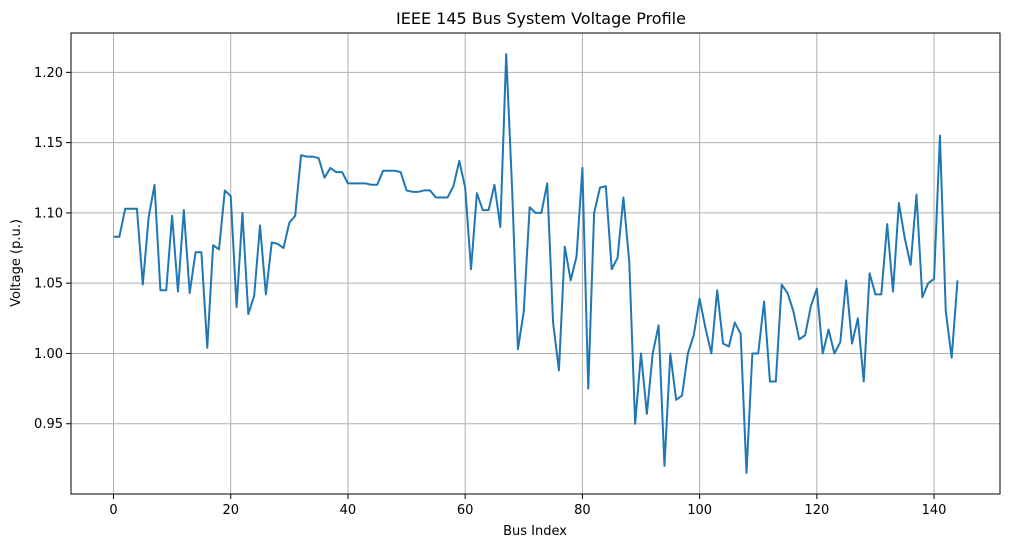 Image resolution: width=1010 pixels, height=547 pixels. I want to click on x-tick-label: 60, so click(465, 510).